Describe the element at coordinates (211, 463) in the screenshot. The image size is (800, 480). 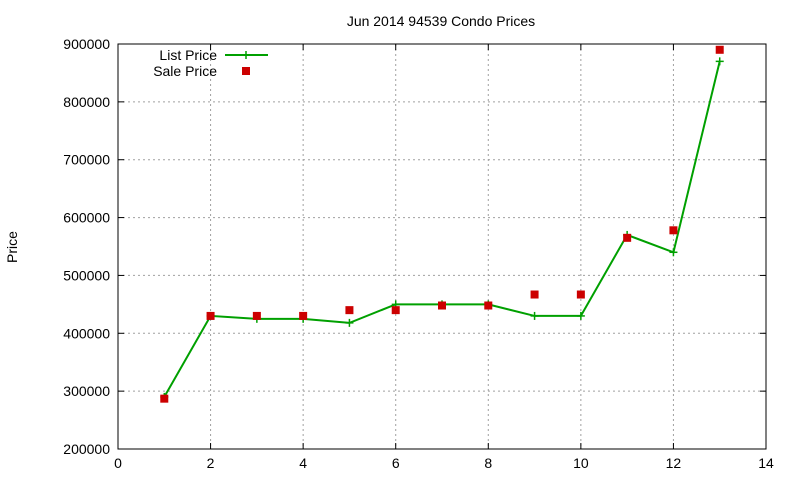
I see `x-tick-label: 2` at that location.